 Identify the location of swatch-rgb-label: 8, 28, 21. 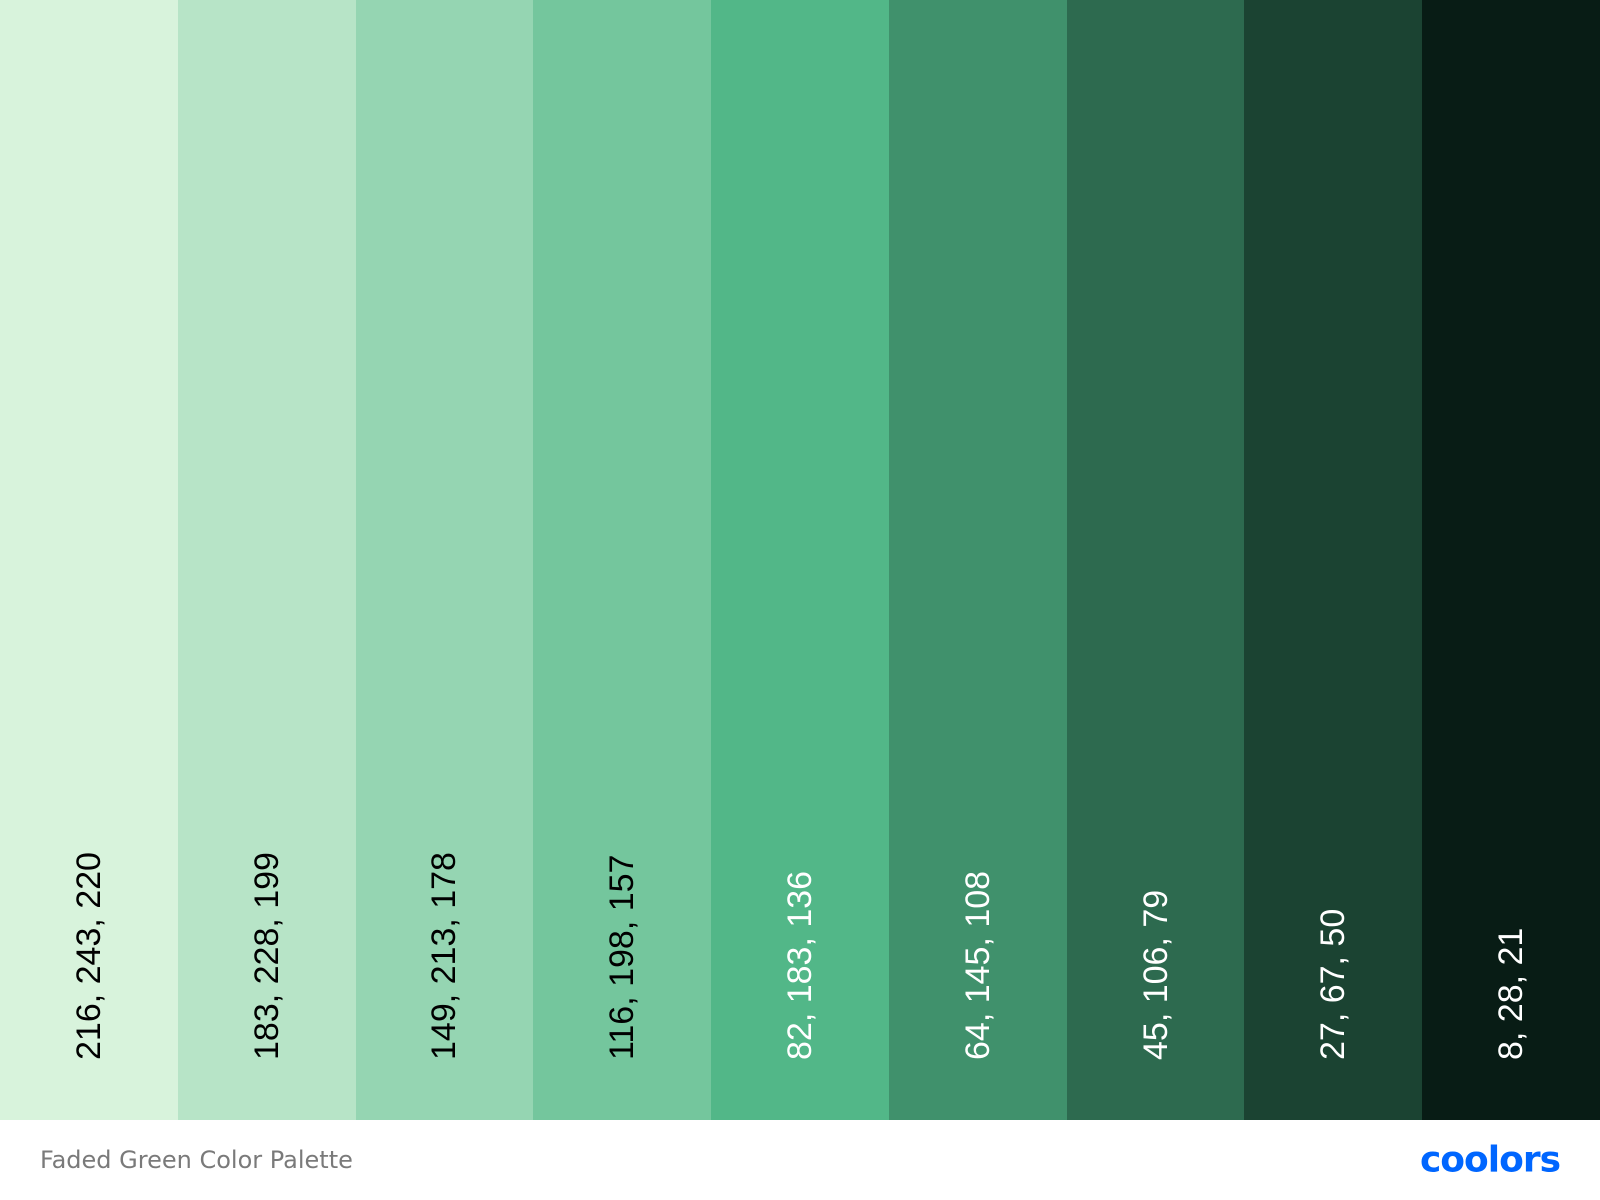
(1511, 993).